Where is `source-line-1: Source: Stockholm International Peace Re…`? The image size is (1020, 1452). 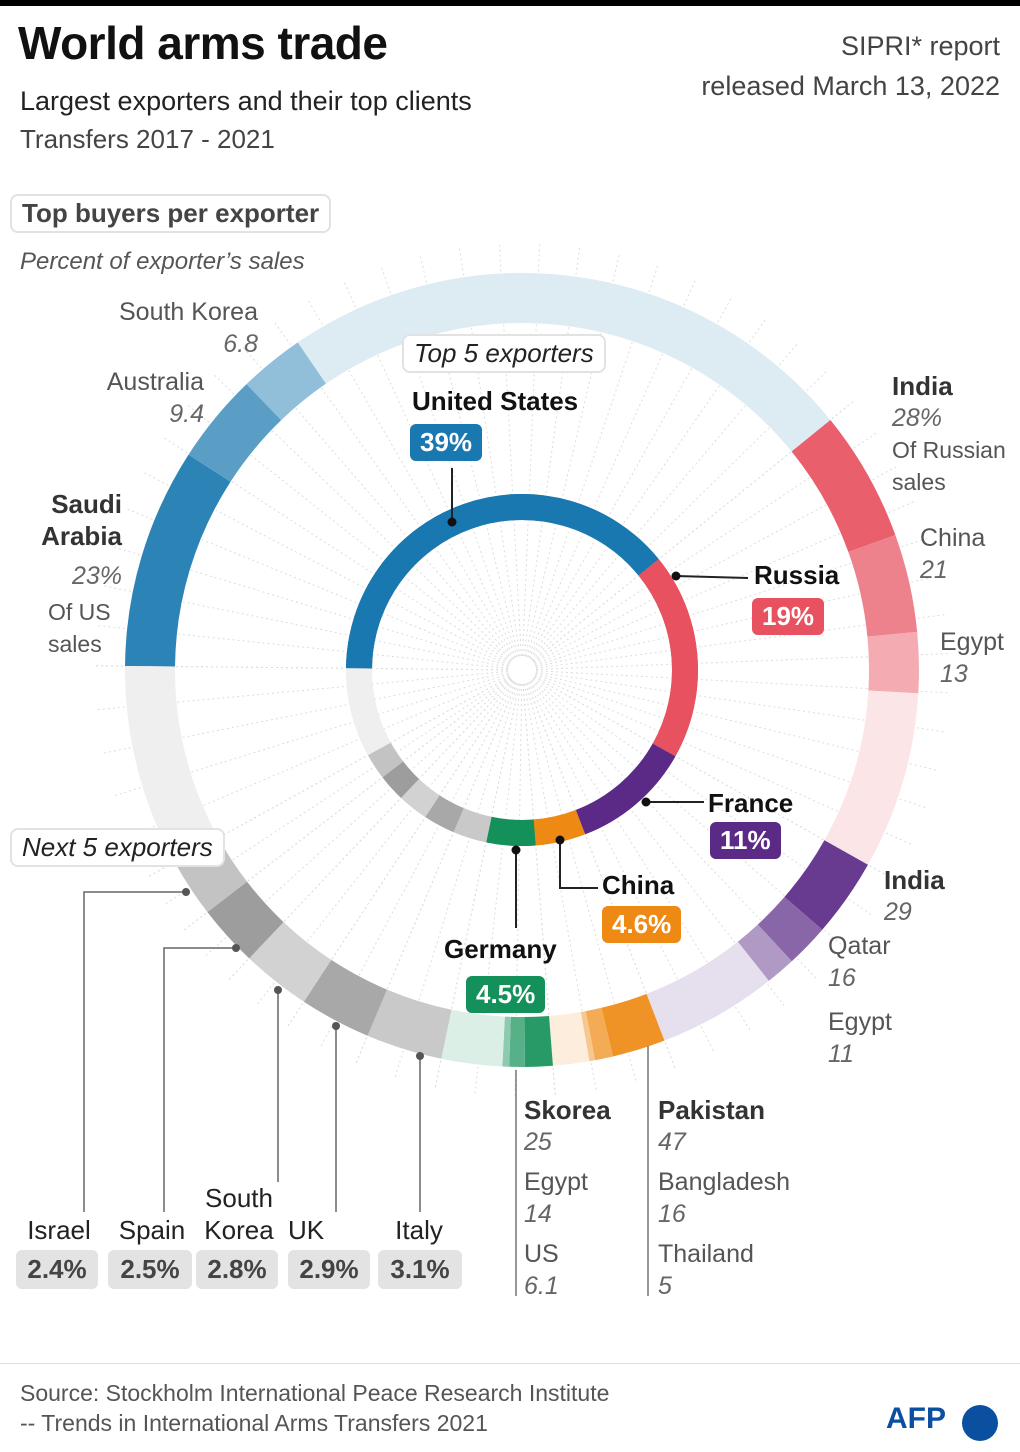
source-line-1: Source: Stockholm International Peace Re… is located at coordinates (315, 1393).